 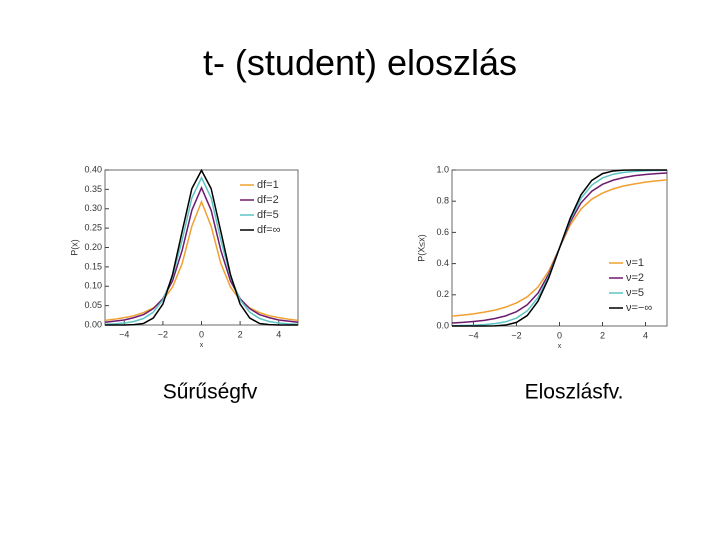 I want to click on y-tick-label: 0.25, so click(x=93, y=228).